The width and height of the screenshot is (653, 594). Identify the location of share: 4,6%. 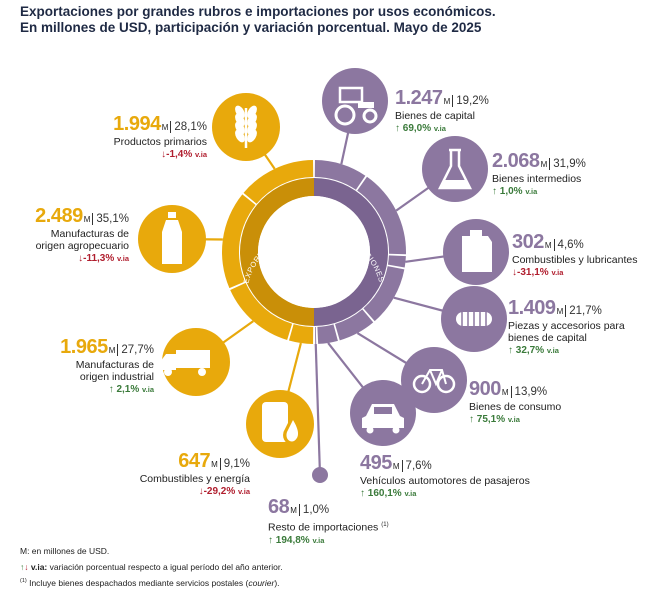
(568, 245).